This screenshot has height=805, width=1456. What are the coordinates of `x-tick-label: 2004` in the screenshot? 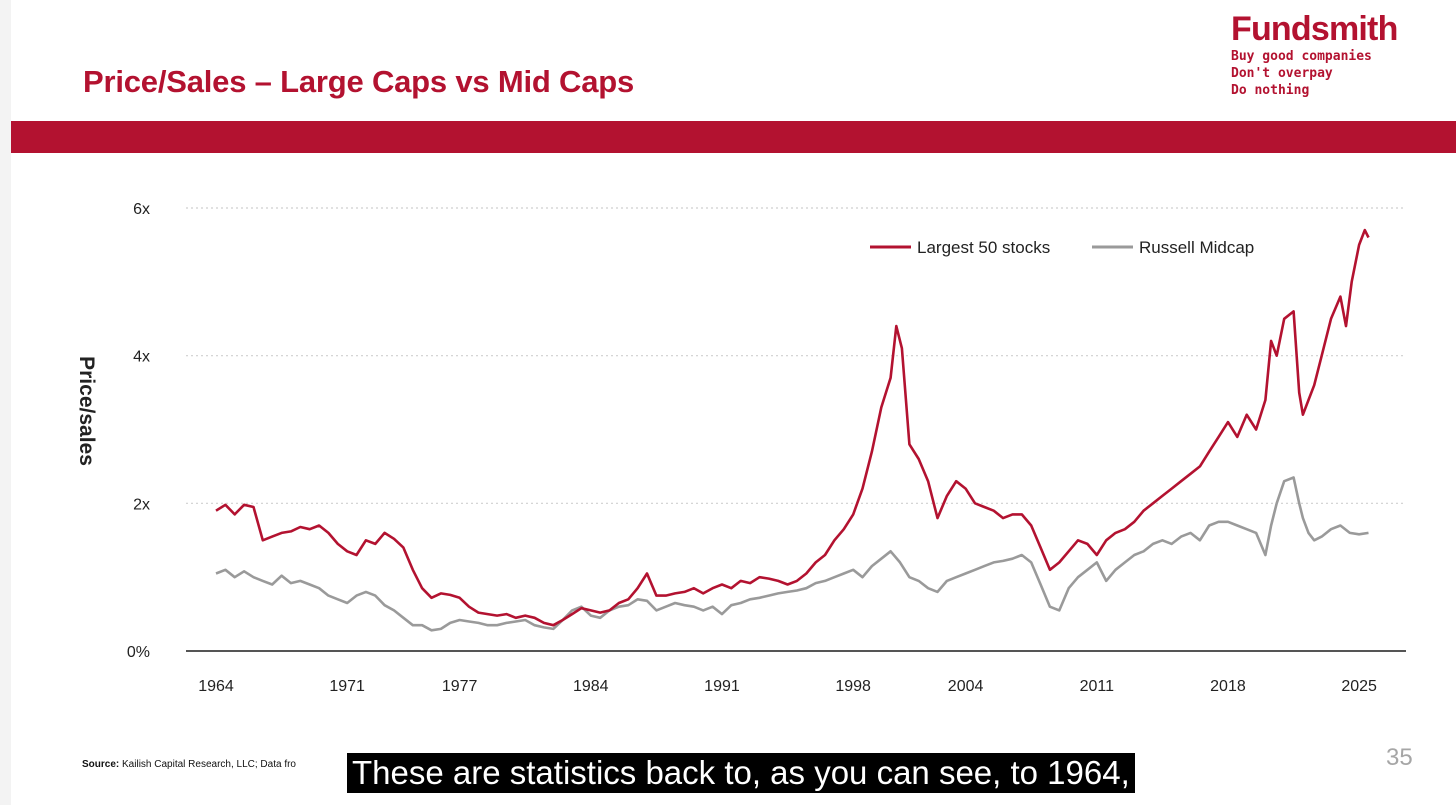 It's located at (966, 686).